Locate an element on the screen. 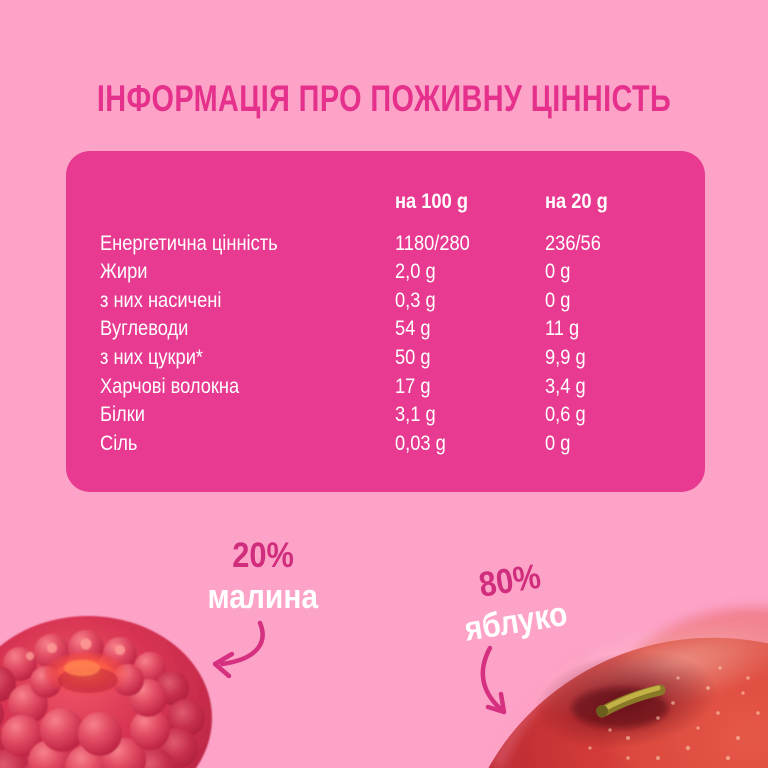 The height and width of the screenshot is (768, 768). nutrient-label: Вуглеводи is located at coordinates (144, 329).